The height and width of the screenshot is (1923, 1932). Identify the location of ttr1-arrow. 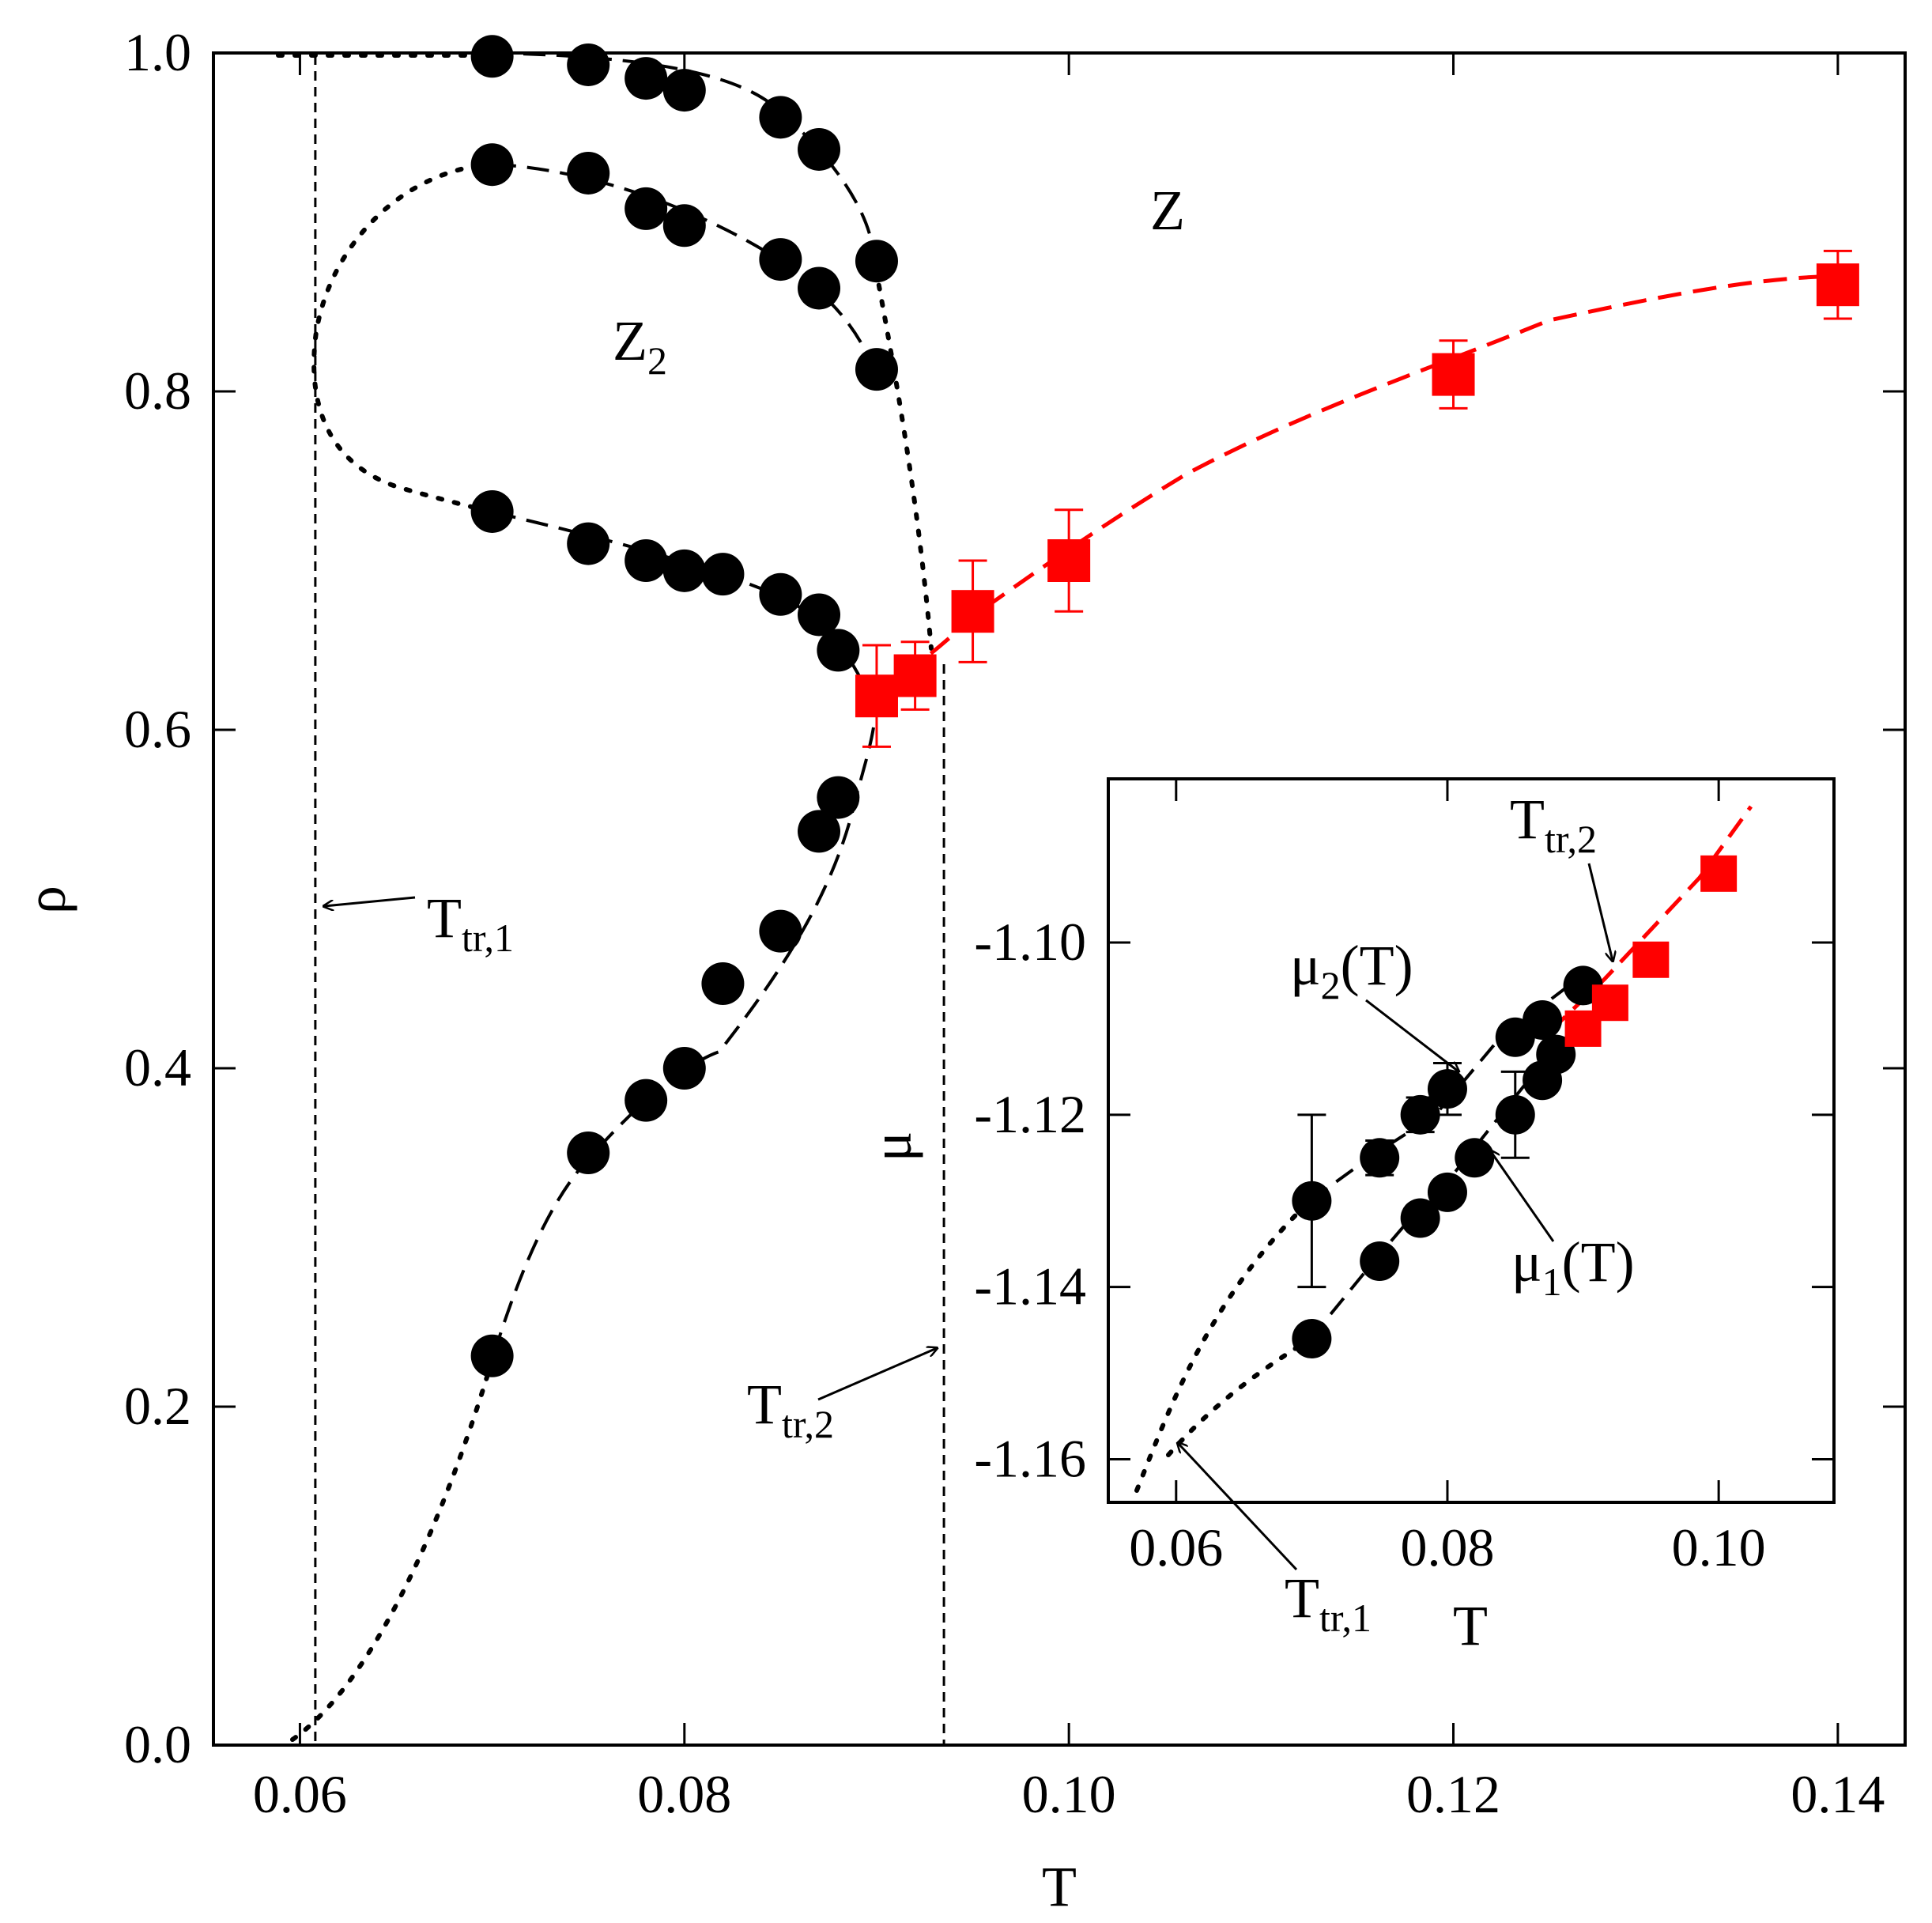
(370, 901).